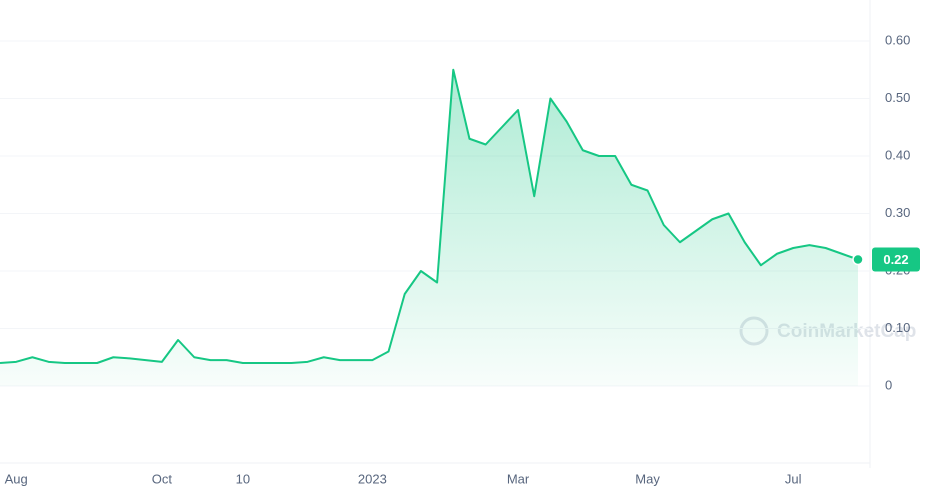 Image resolution: width=925 pixels, height=495 pixels. Describe the element at coordinates (897, 212) in the screenshot. I see `y-tick-label: 0.30` at that location.